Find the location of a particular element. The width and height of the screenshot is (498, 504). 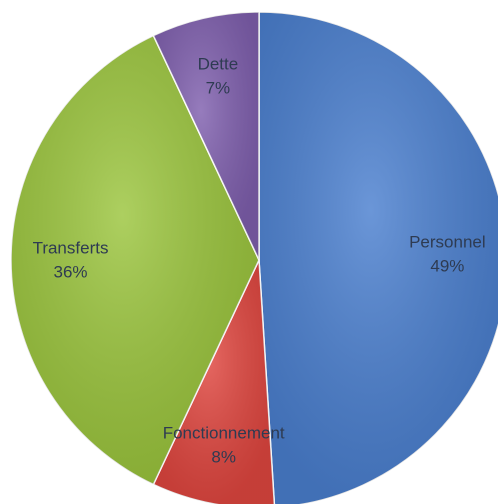

slice-value-label: 36% is located at coordinates (71, 271).